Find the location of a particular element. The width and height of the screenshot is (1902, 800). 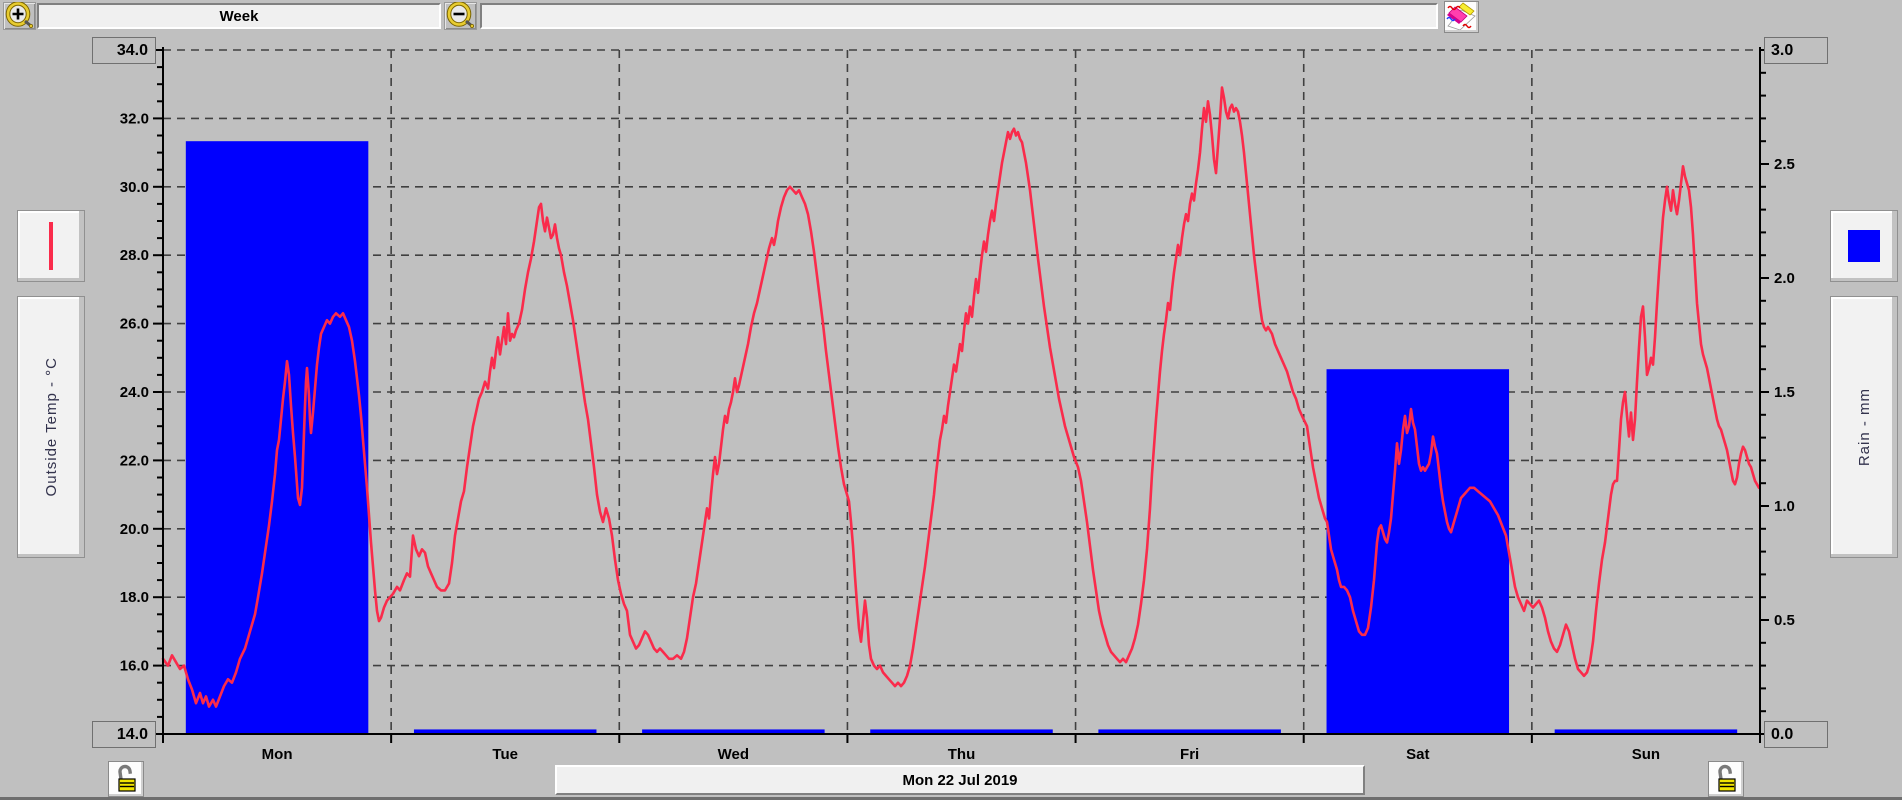

range-selector-field: Week is located at coordinates (239, 16).